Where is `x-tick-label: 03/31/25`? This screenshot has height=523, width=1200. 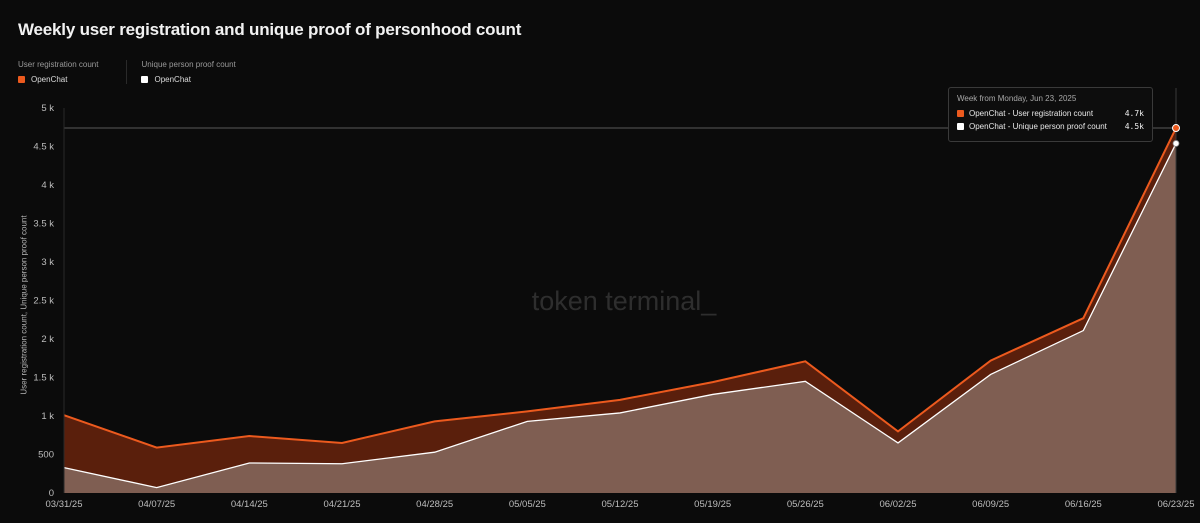 x-tick-label: 03/31/25 is located at coordinates (64, 504).